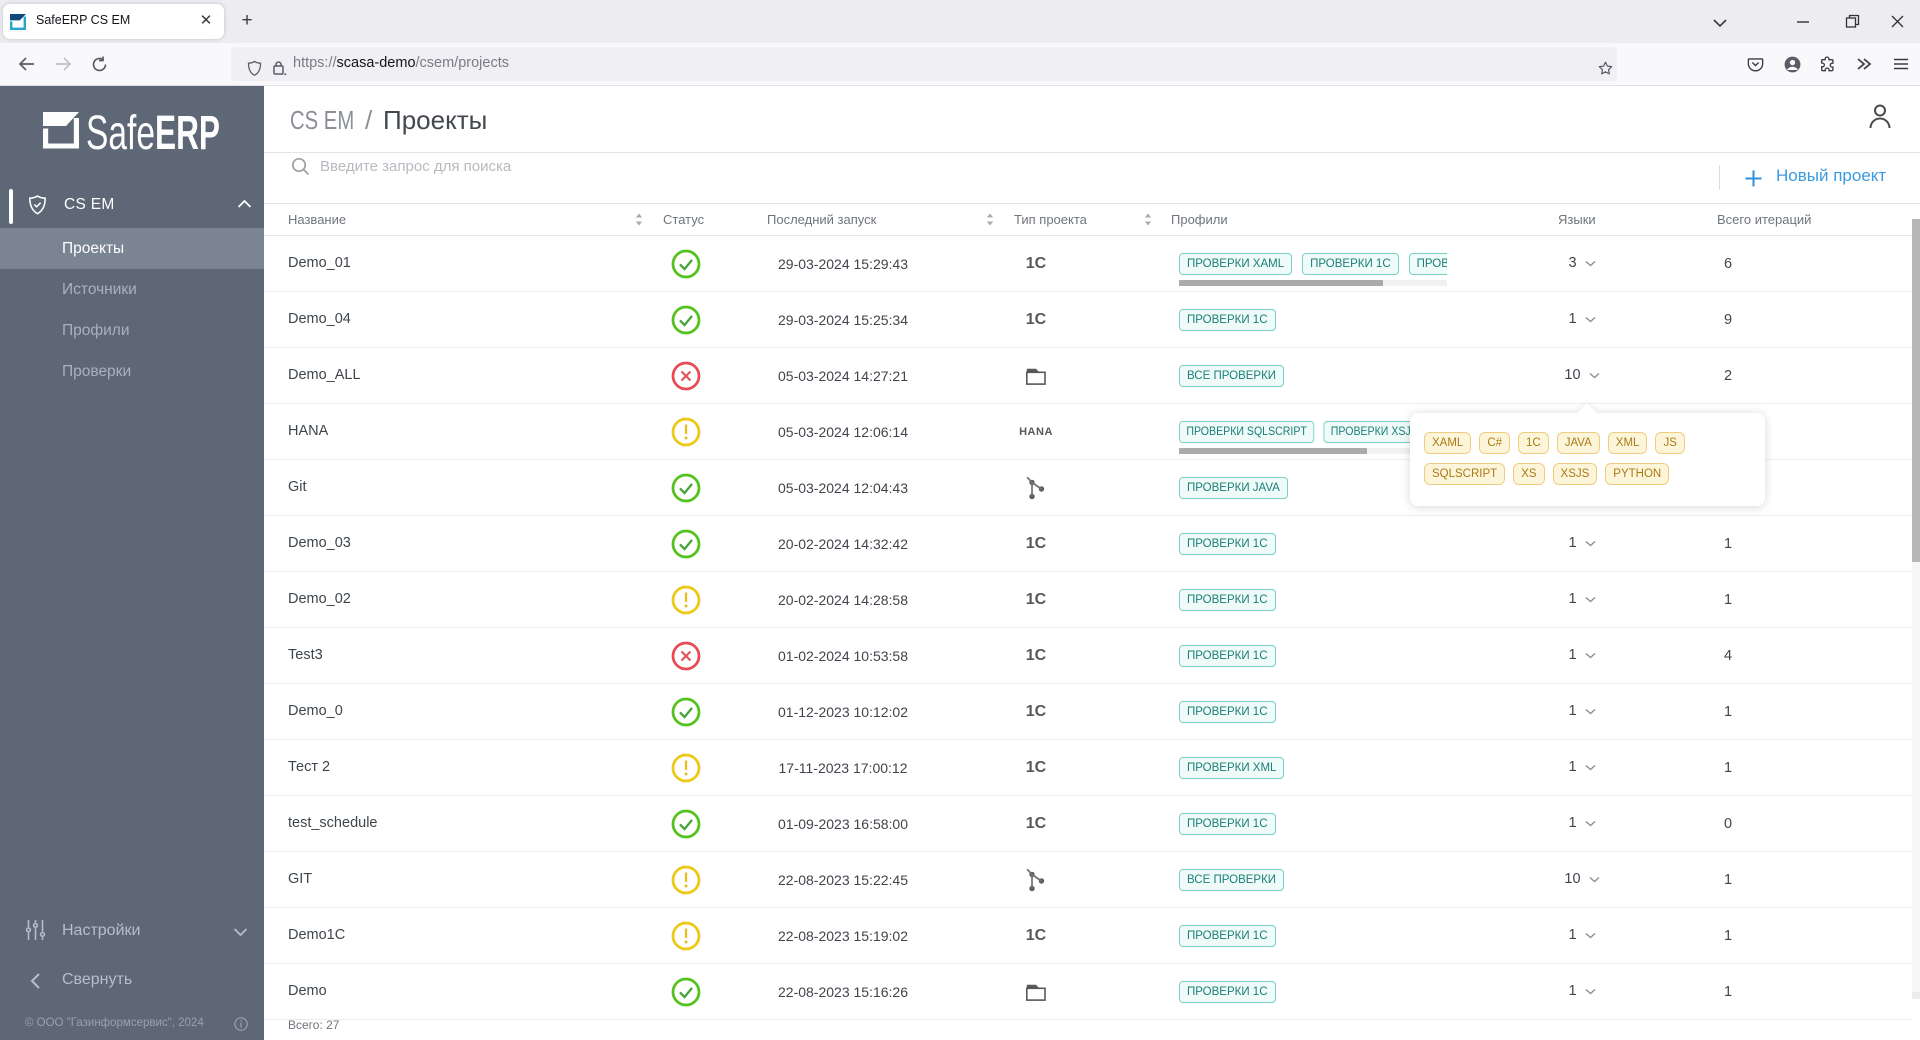  What do you see at coordinates (120, 131) in the screenshot?
I see `svg-text: Safe` at bounding box center [120, 131].